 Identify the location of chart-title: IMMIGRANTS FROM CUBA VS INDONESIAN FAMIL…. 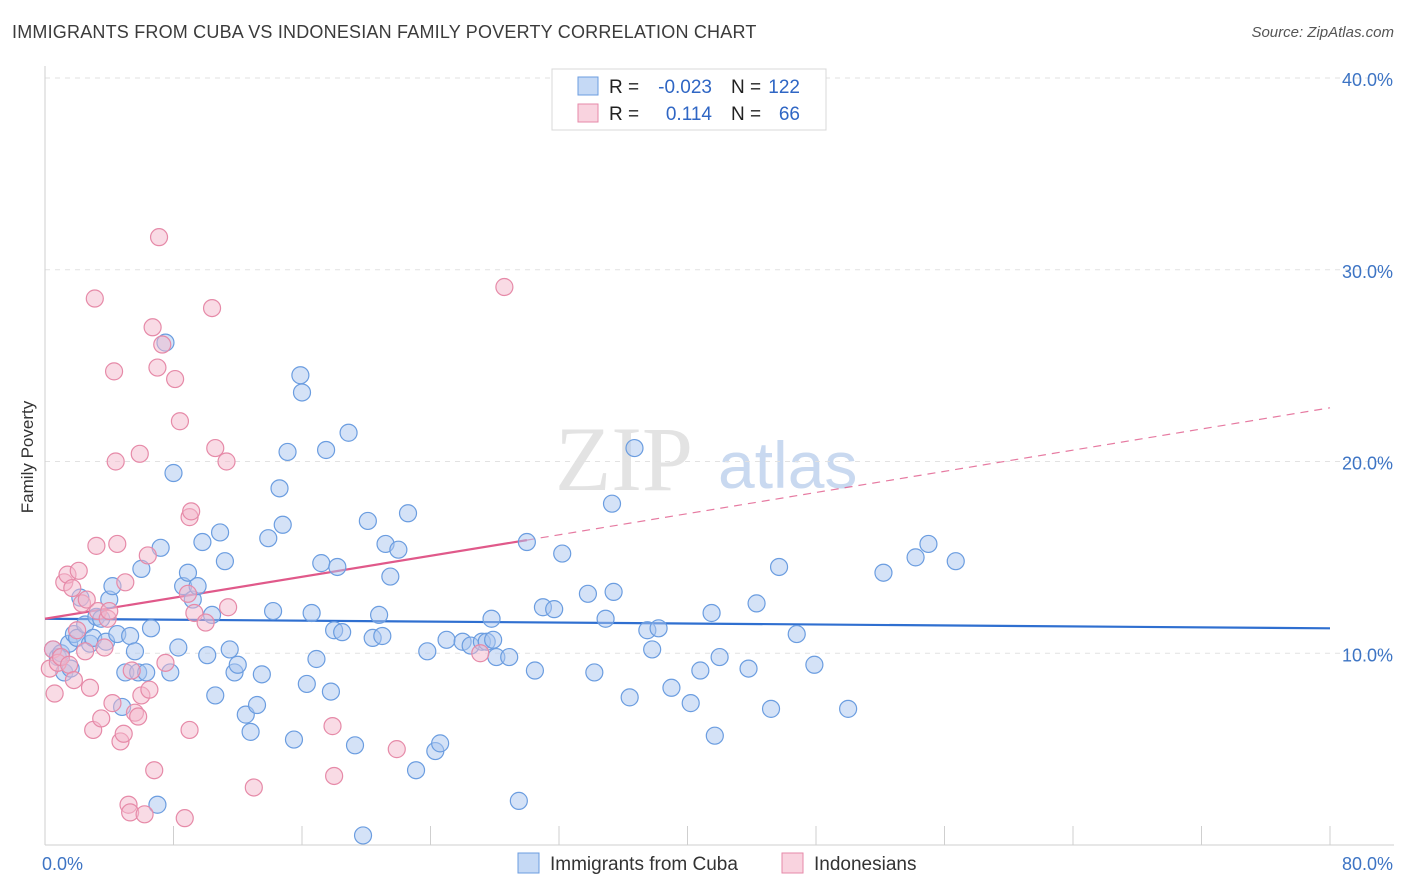
(384, 32).